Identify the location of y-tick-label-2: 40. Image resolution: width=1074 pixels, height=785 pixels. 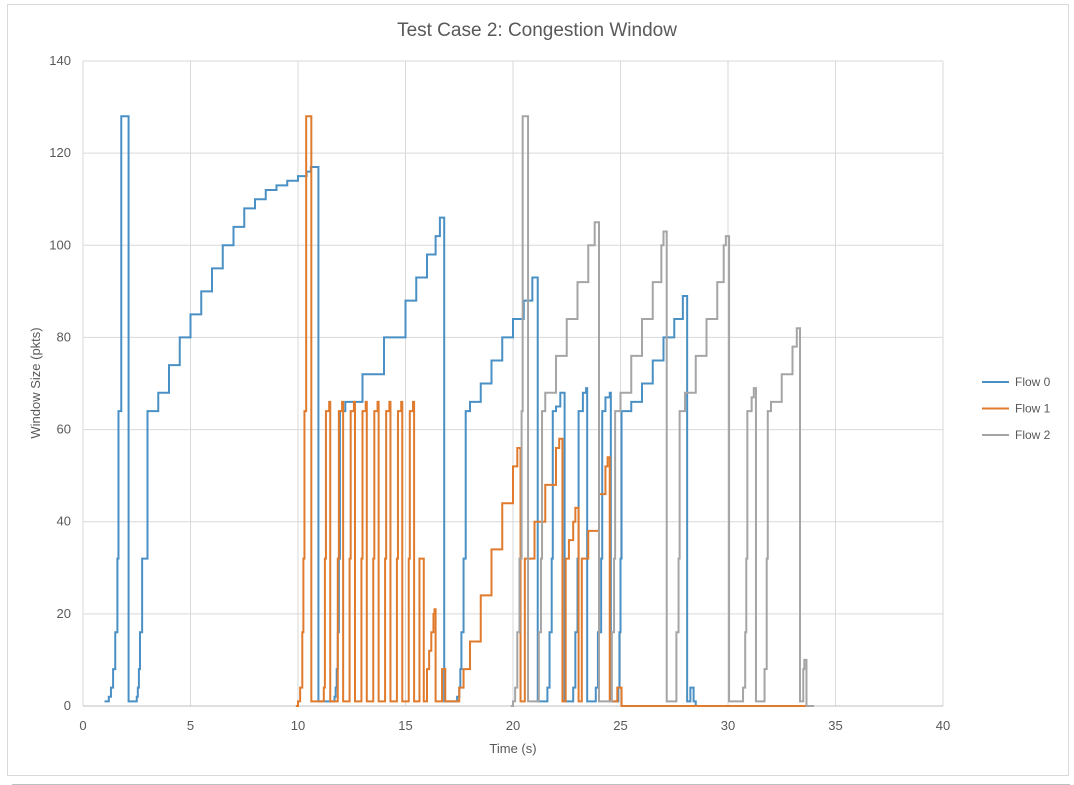
(64, 521).